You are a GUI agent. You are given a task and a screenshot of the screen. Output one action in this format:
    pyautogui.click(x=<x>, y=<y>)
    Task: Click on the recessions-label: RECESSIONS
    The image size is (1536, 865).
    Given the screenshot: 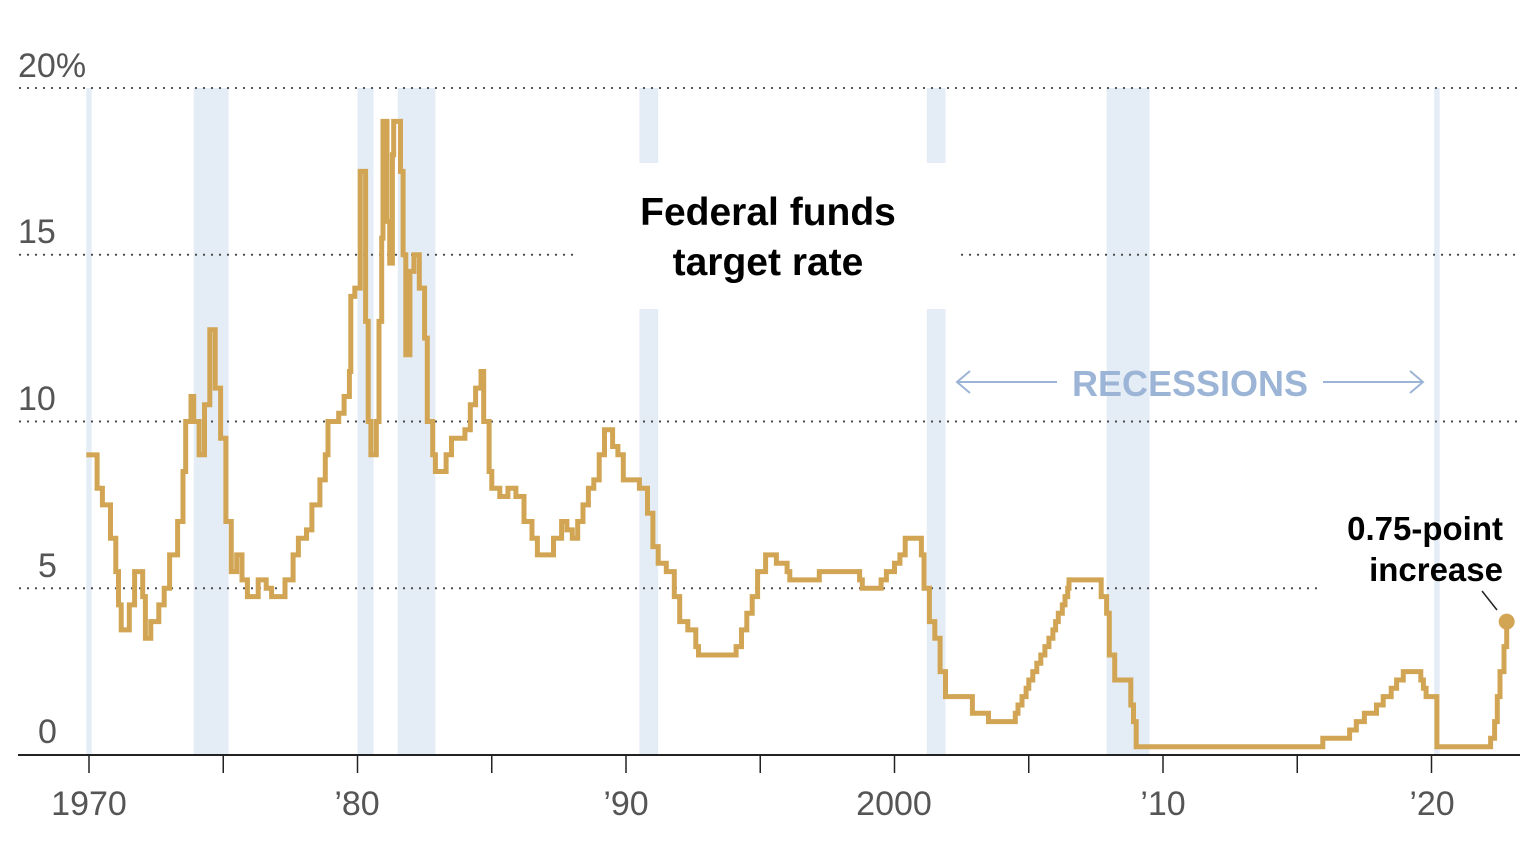 What is the action you would take?
    pyautogui.click(x=1190, y=383)
    